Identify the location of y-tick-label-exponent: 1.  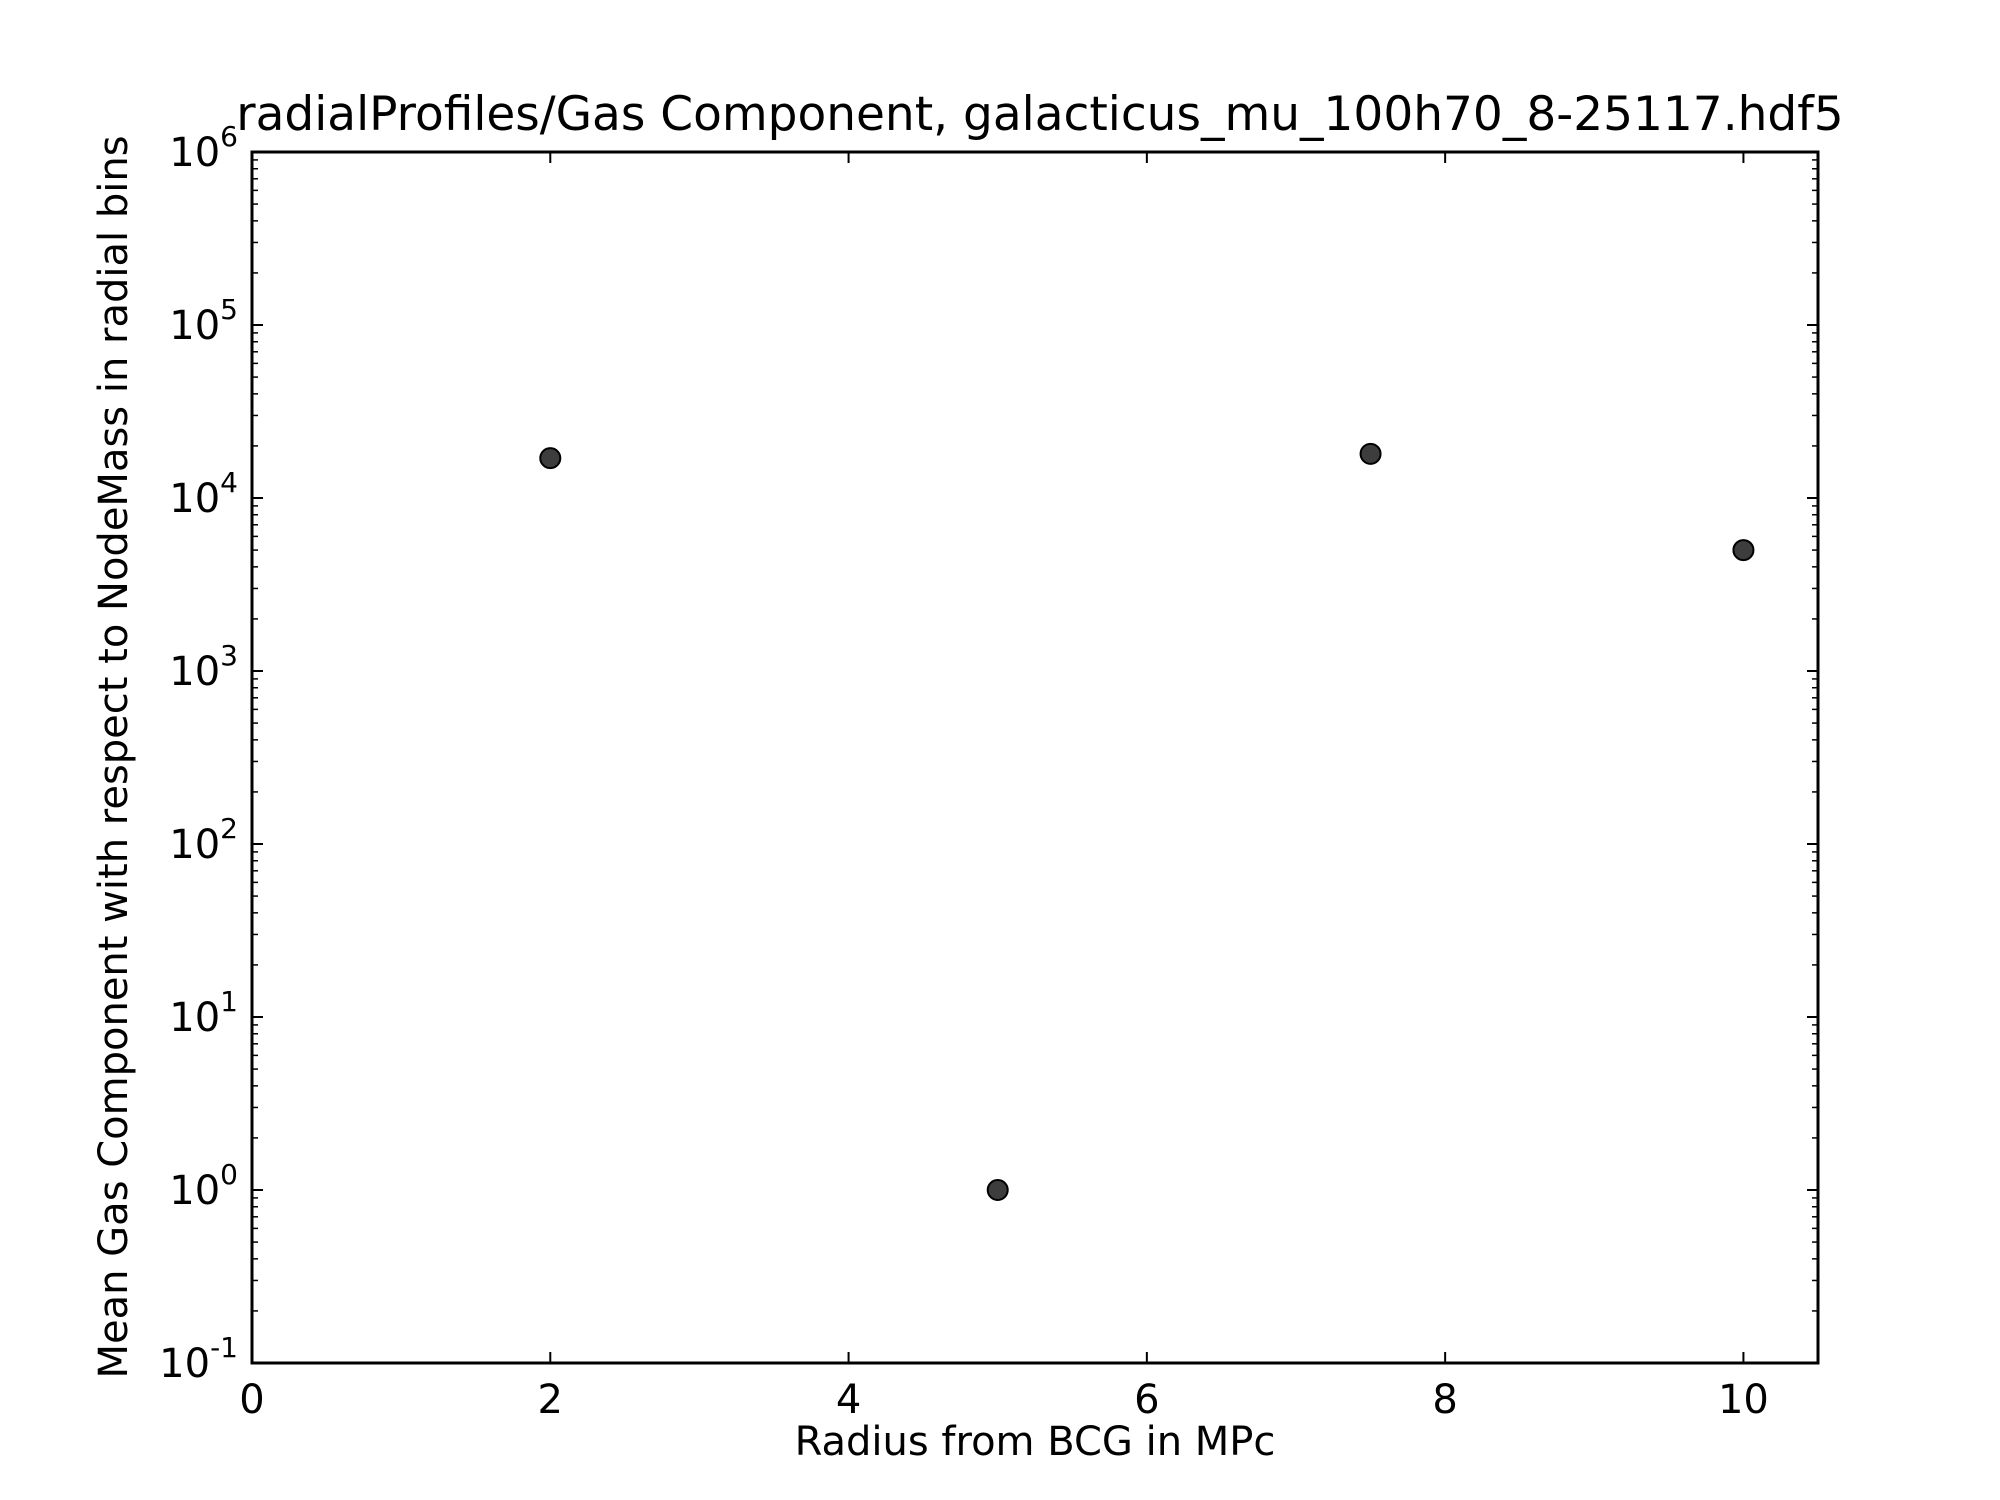
(229, 1001).